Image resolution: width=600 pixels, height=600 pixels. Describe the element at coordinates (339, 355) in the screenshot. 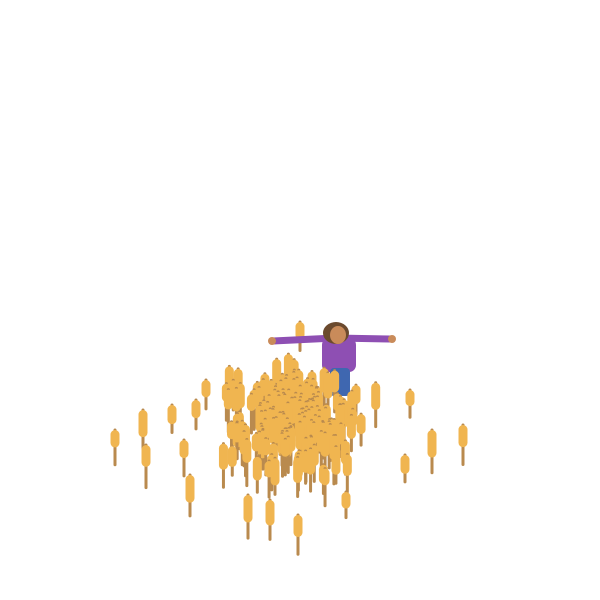

I see `character-torso` at that location.